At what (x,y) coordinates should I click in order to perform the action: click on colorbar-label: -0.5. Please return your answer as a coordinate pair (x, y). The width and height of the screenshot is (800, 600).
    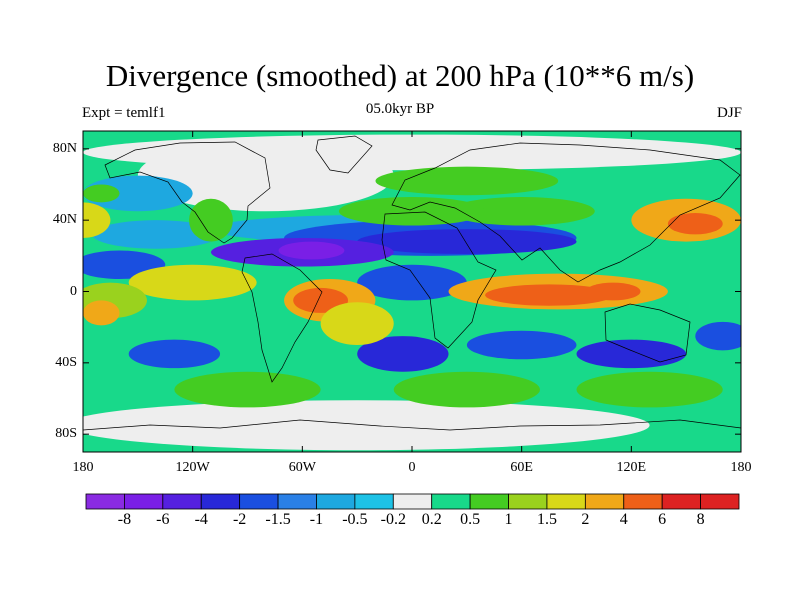
    Looking at the image, I should click on (355, 519).